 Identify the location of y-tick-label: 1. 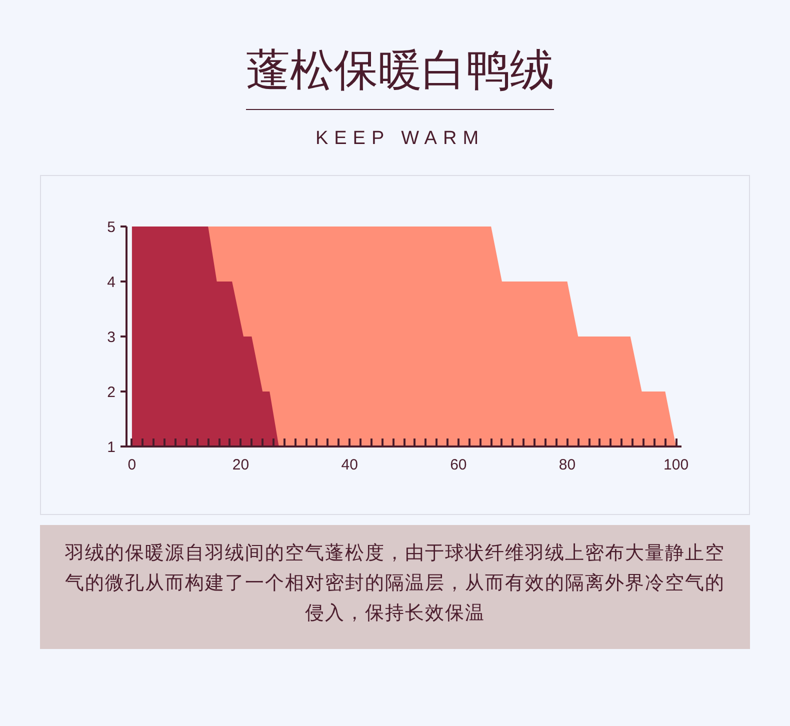
(111, 447).